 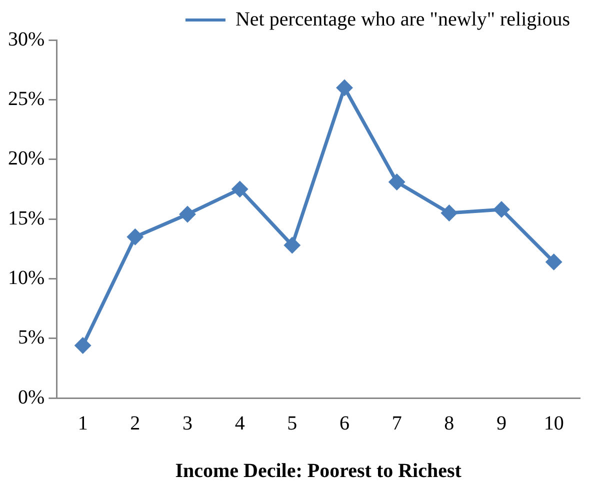 I want to click on y-tick-label: 5%, so click(x=31, y=337).